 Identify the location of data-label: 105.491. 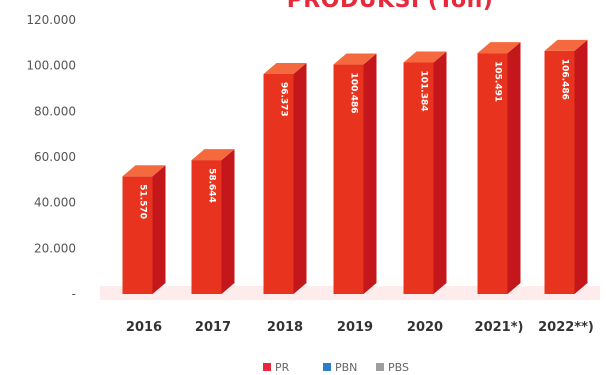
(498, 81).